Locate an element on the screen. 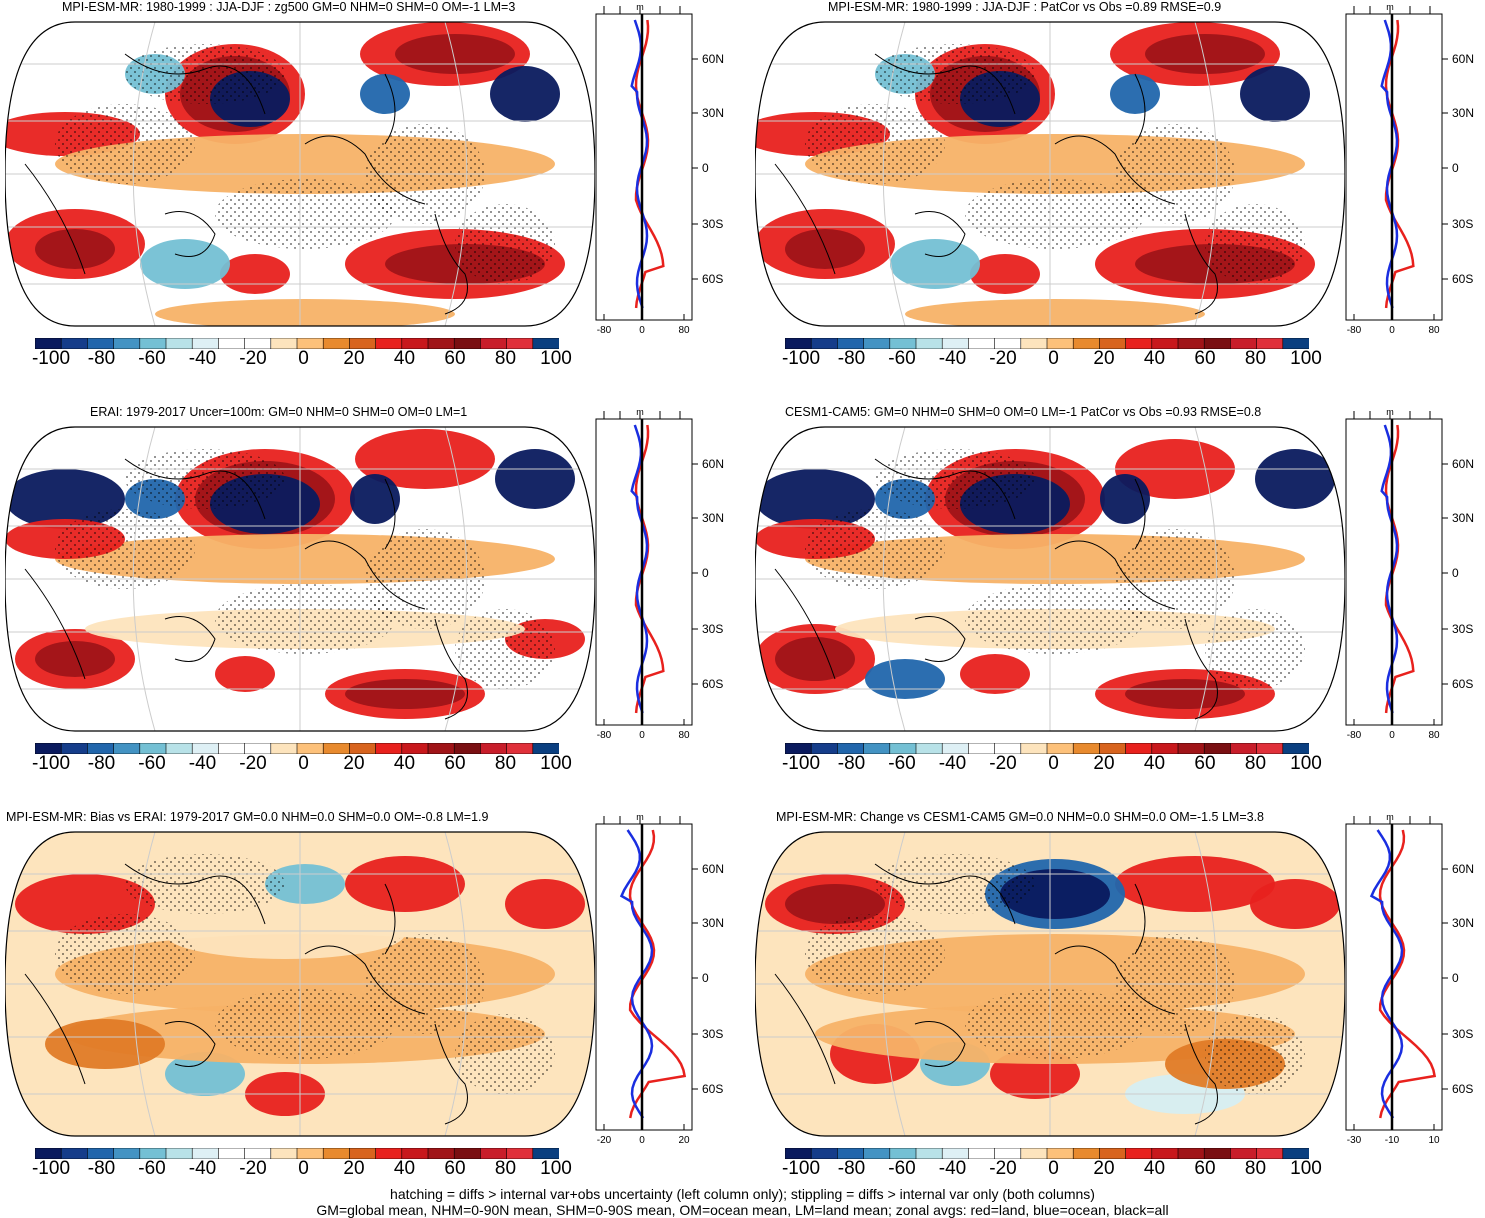 This screenshot has width=1485, height=1218. colorbar-label: 40 is located at coordinates (1154, 358).